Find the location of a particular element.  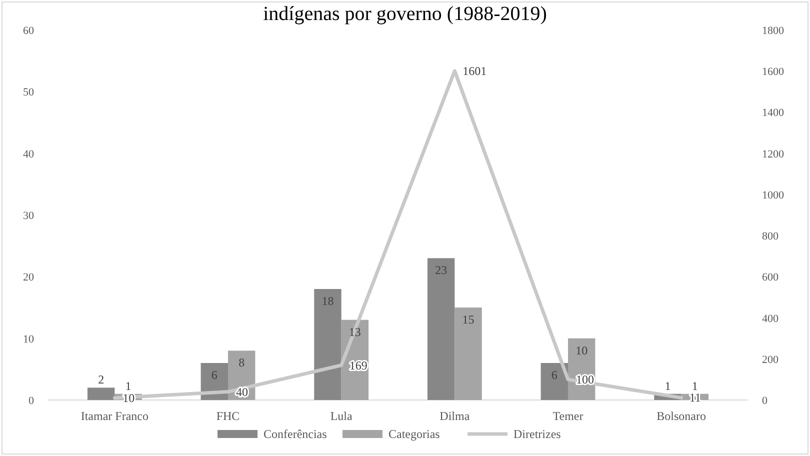

legend-label: Conferências is located at coordinates (296, 434).